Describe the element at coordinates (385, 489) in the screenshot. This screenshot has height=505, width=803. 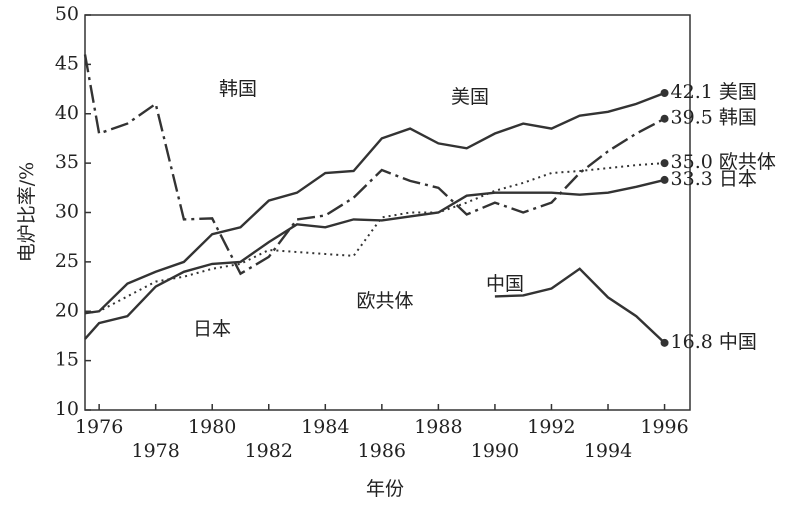
I see `x-axis-label: 年份` at that location.